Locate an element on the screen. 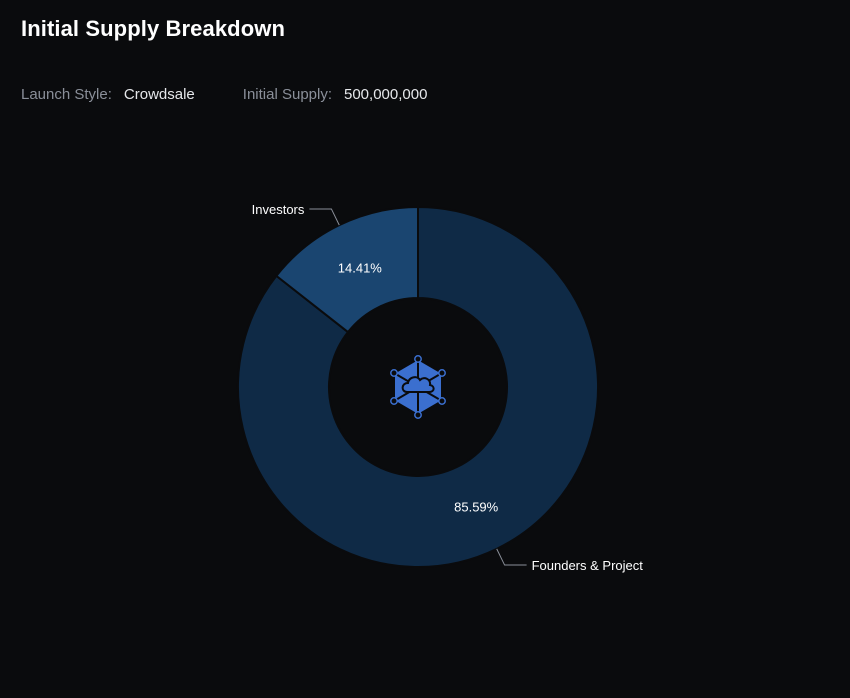 Image resolution: width=850 pixels, height=698 pixels. slice-percent-label-founders-and-project: 85.59% is located at coordinates (476, 507).